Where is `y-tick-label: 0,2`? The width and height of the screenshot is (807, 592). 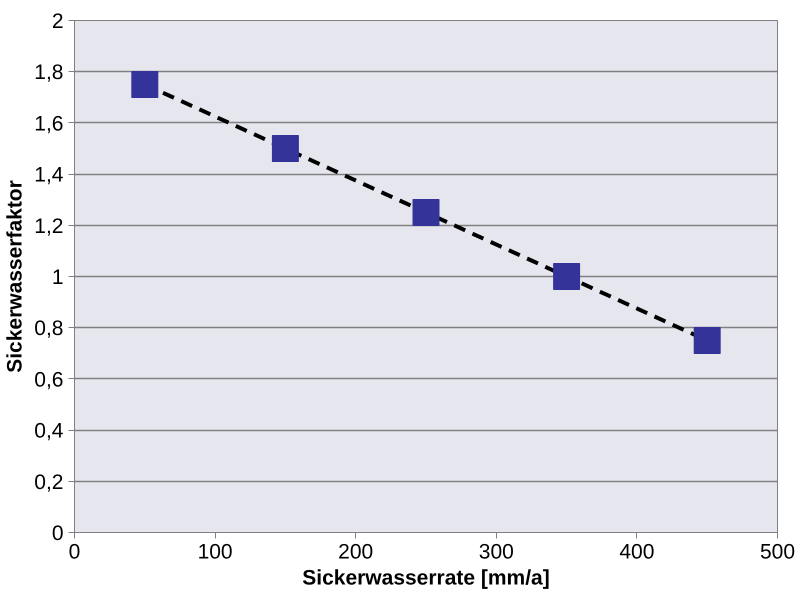
y-tick-label: 0,2 is located at coordinates (49, 482).